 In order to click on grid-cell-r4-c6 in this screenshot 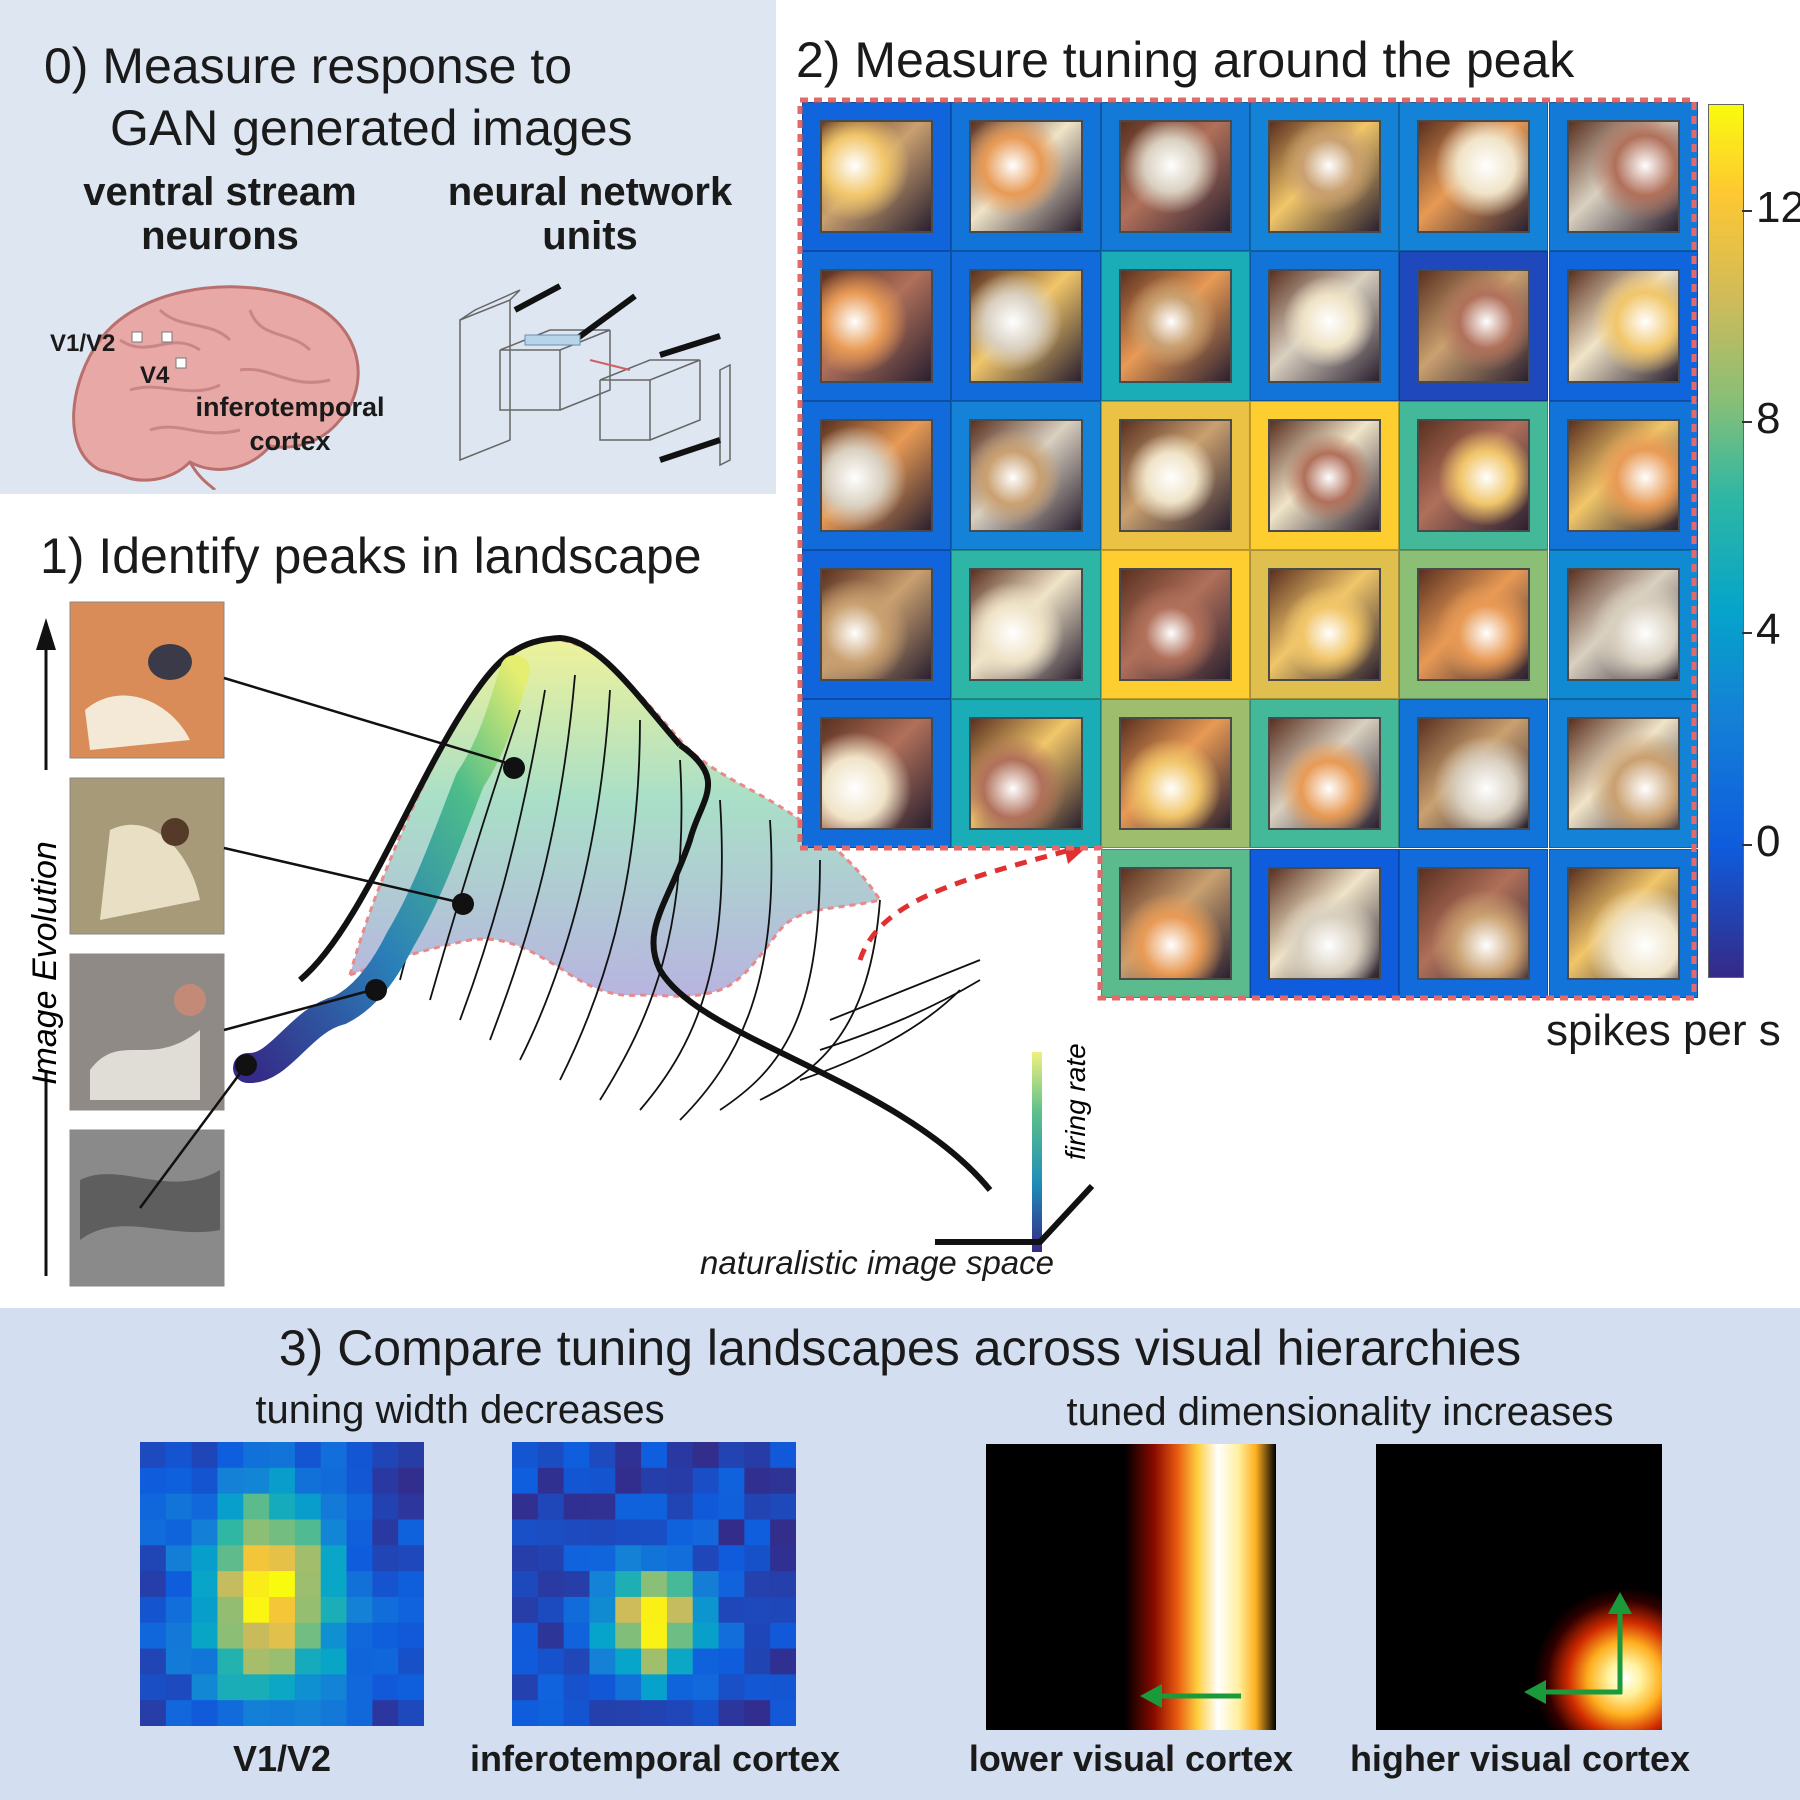, I will do `click(1623, 624)`.